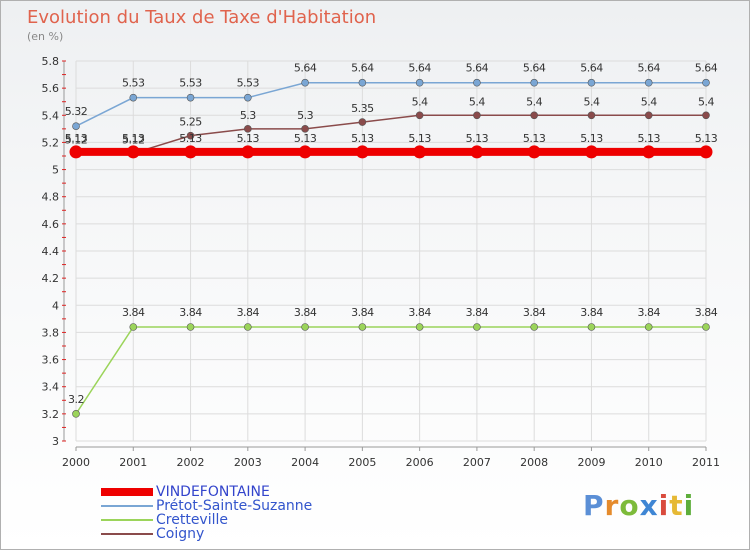 The image size is (750, 550). I want to click on y-tick-label: 3.4, so click(51, 387).